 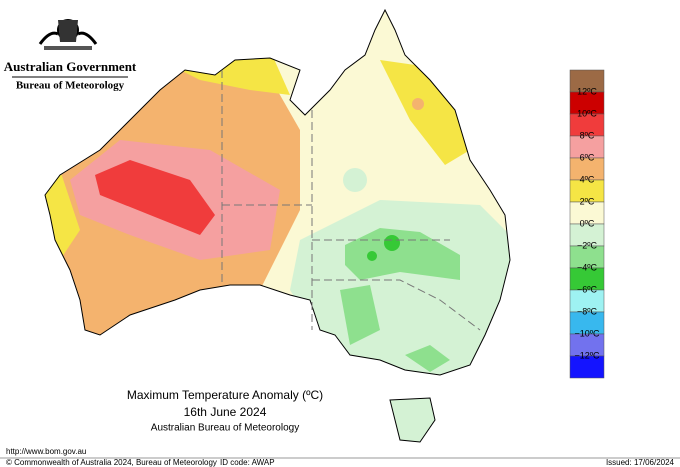 I want to click on legend-label: 12ºC, so click(x=587, y=91).